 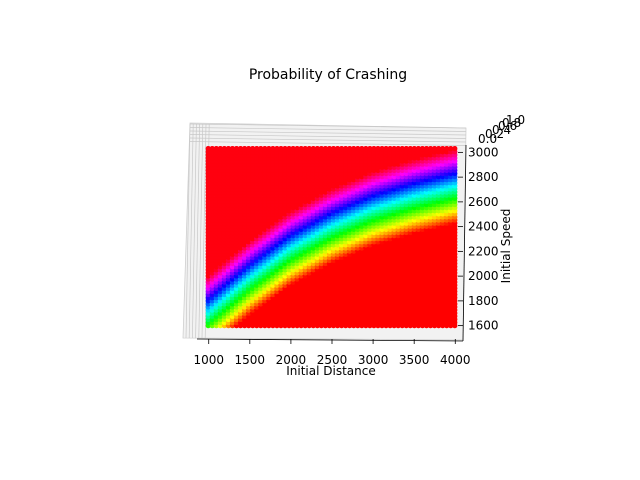 I want to click on x-axis-line, so click(x=330, y=340).